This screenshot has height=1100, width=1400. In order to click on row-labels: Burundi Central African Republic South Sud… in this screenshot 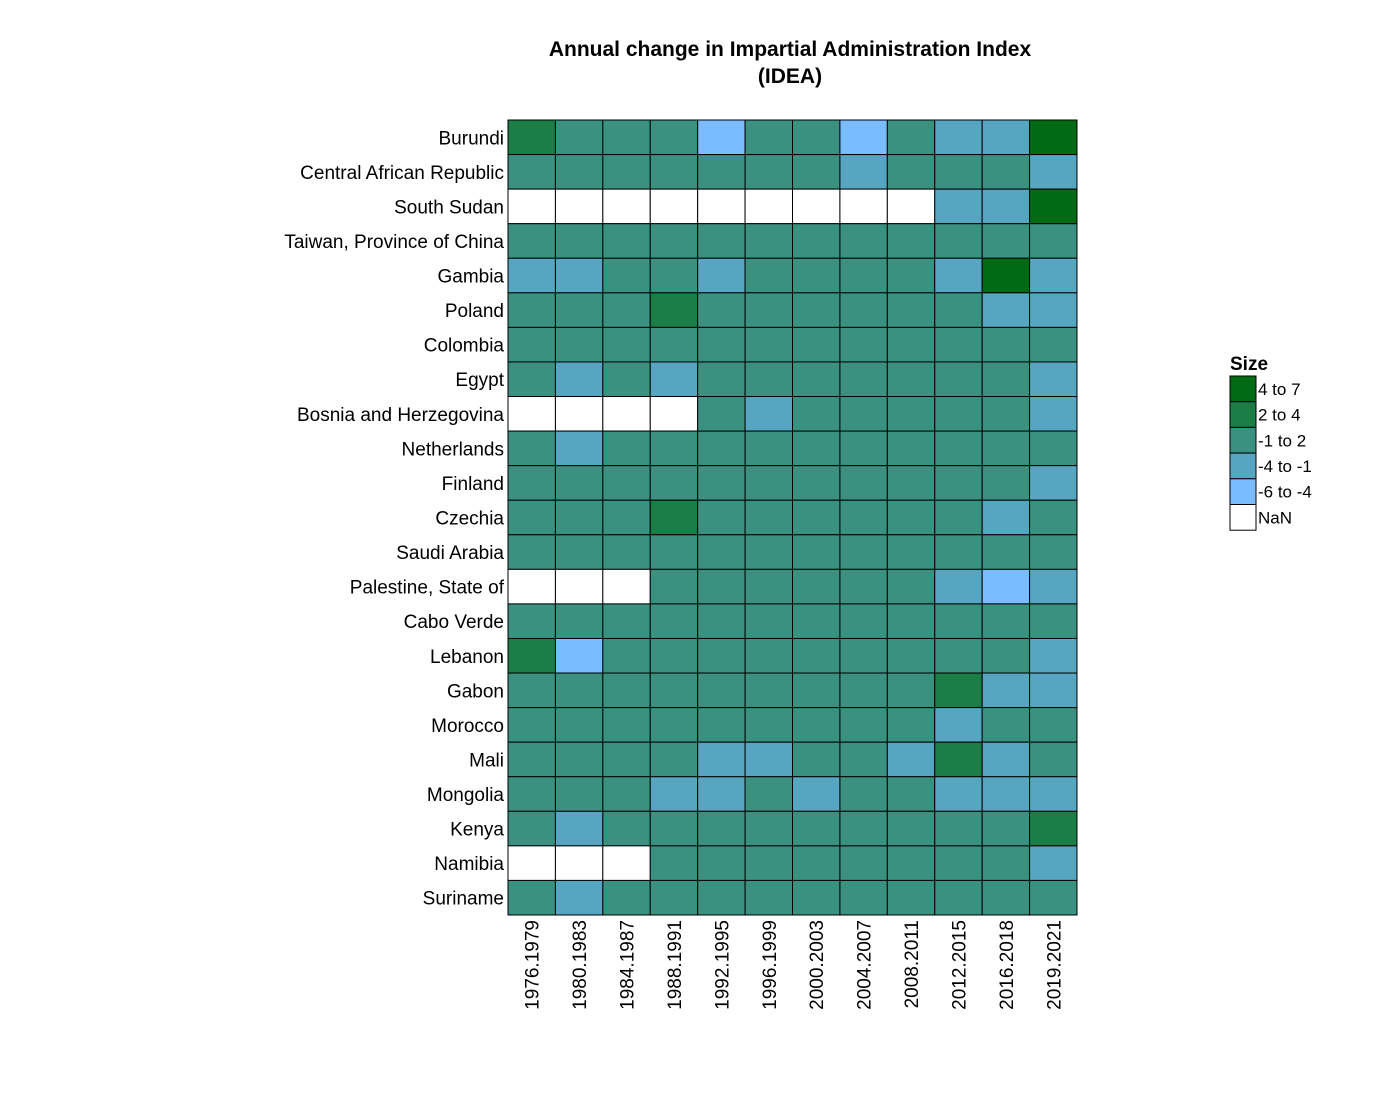, I will do `click(394, 518)`.